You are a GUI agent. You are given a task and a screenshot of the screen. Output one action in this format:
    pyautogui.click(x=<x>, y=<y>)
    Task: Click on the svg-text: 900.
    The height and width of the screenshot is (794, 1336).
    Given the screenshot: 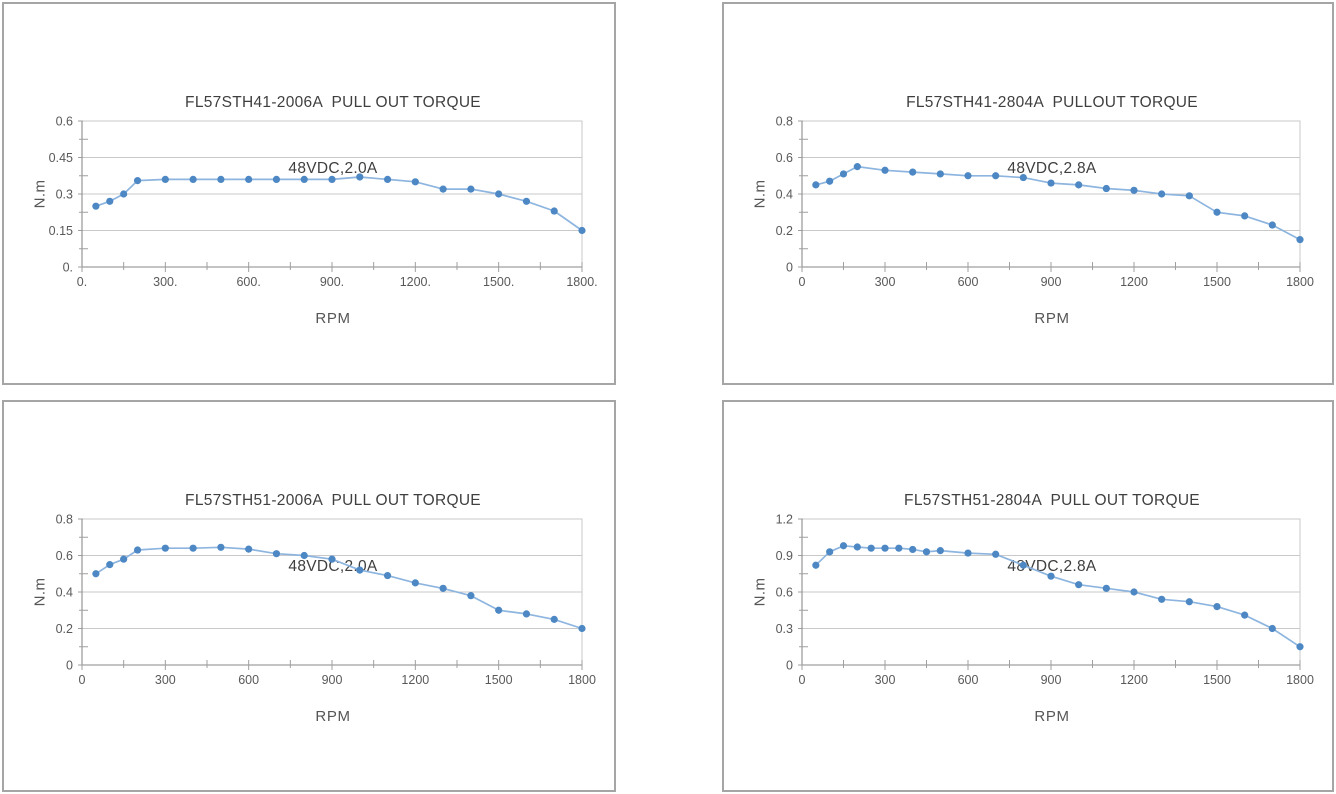 What is the action you would take?
    pyautogui.click(x=332, y=282)
    